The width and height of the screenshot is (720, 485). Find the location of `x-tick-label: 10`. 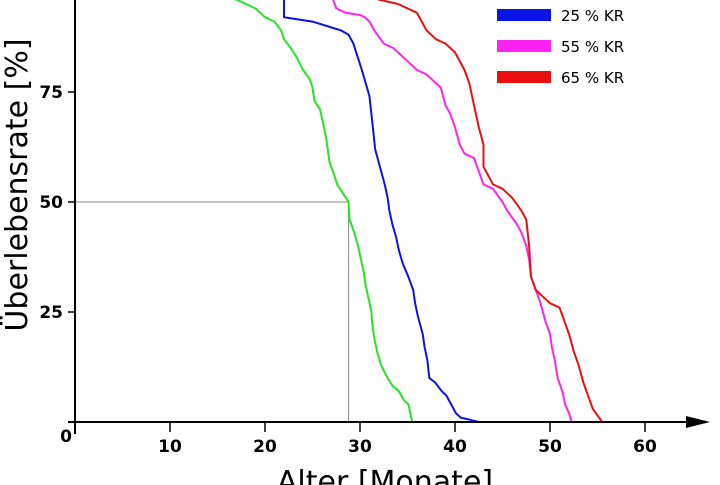

x-tick-label: 10 is located at coordinates (170, 447).